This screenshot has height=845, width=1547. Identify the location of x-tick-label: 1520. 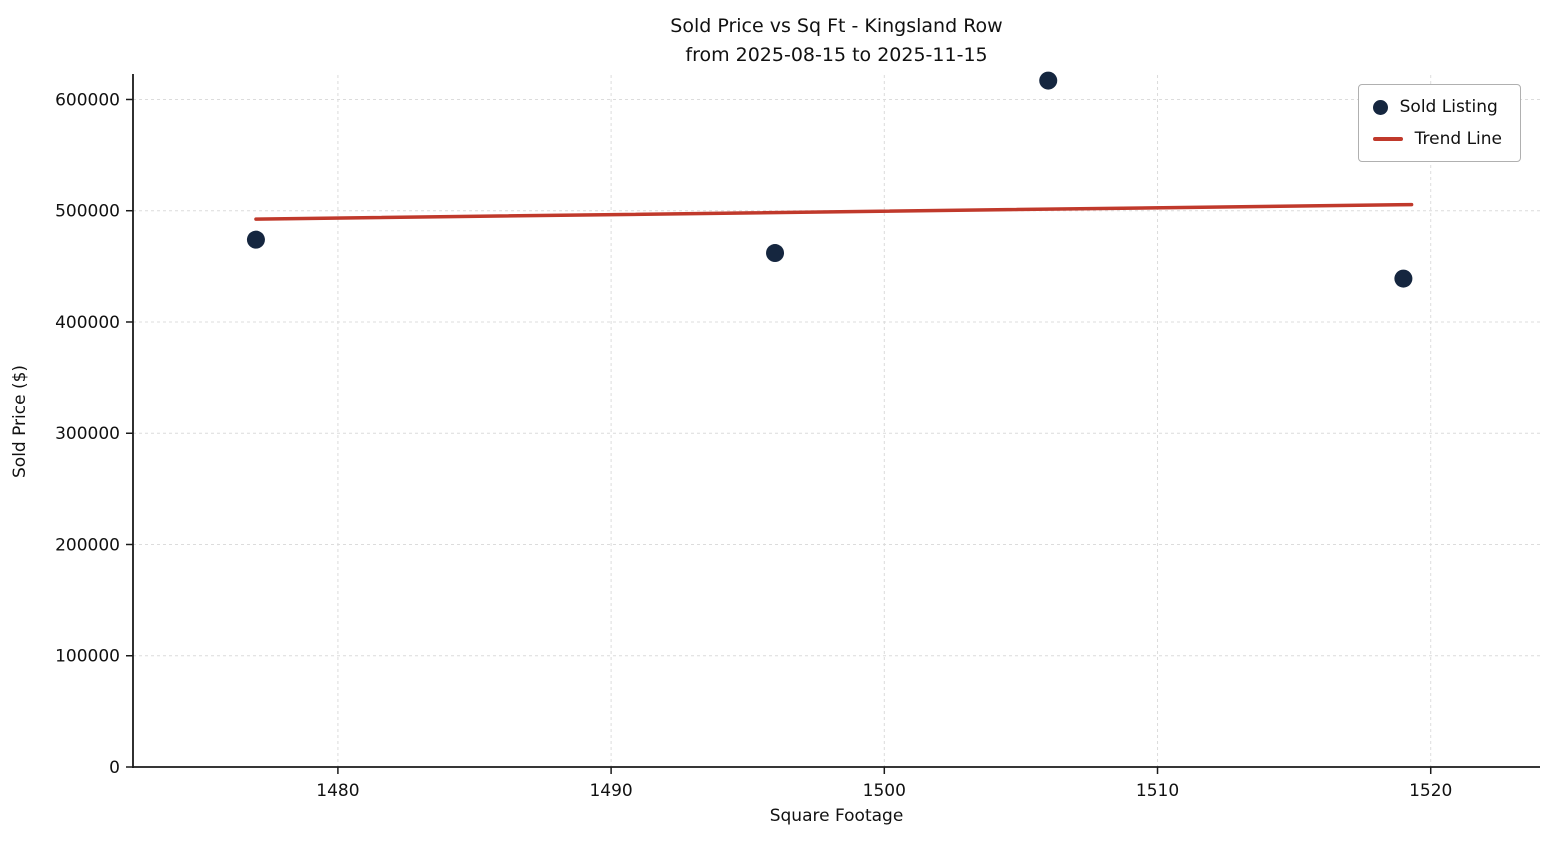
(1430, 791).